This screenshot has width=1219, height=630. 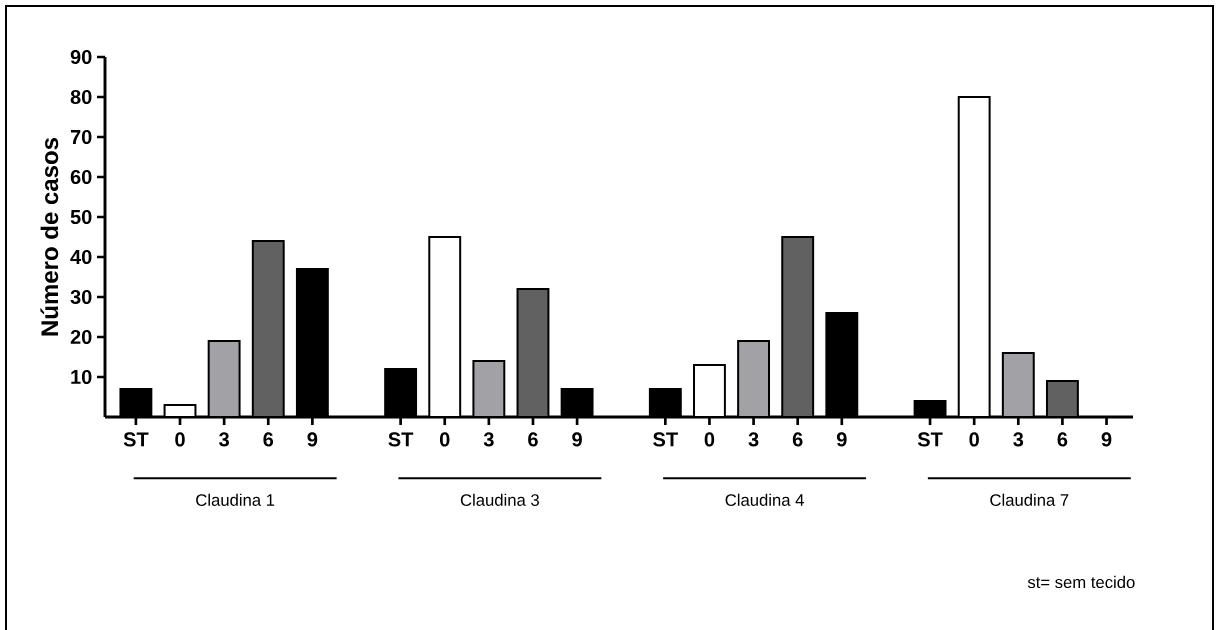 I want to click on y-tick-label: 30, so click(x=81, y=297).